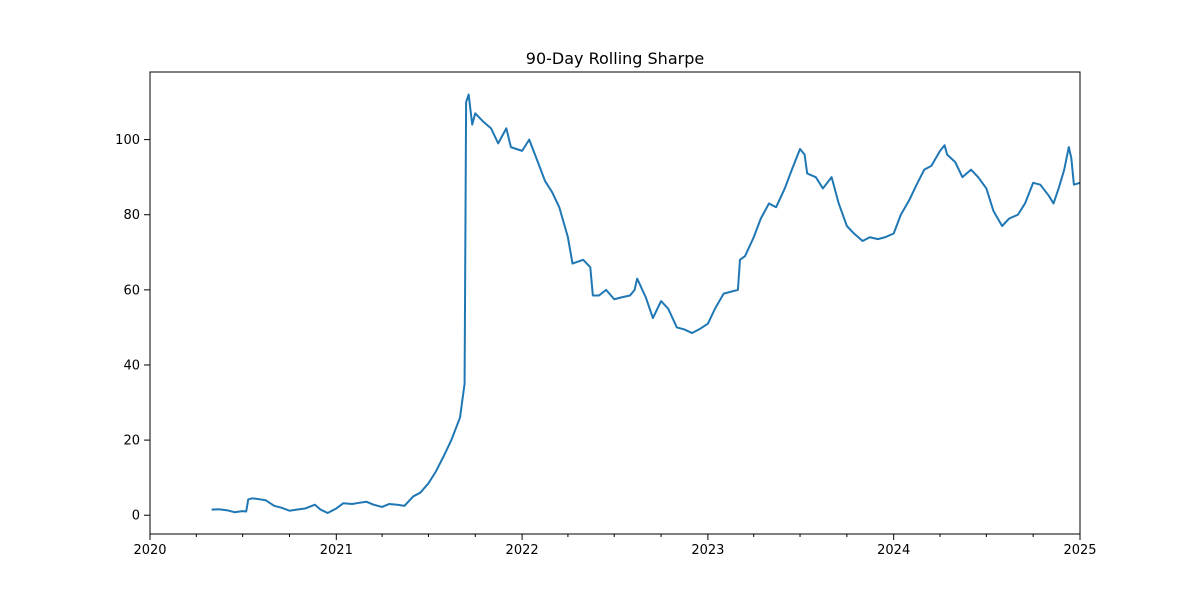  I want to click on x-tick-label: 2023, so click(707, 550).